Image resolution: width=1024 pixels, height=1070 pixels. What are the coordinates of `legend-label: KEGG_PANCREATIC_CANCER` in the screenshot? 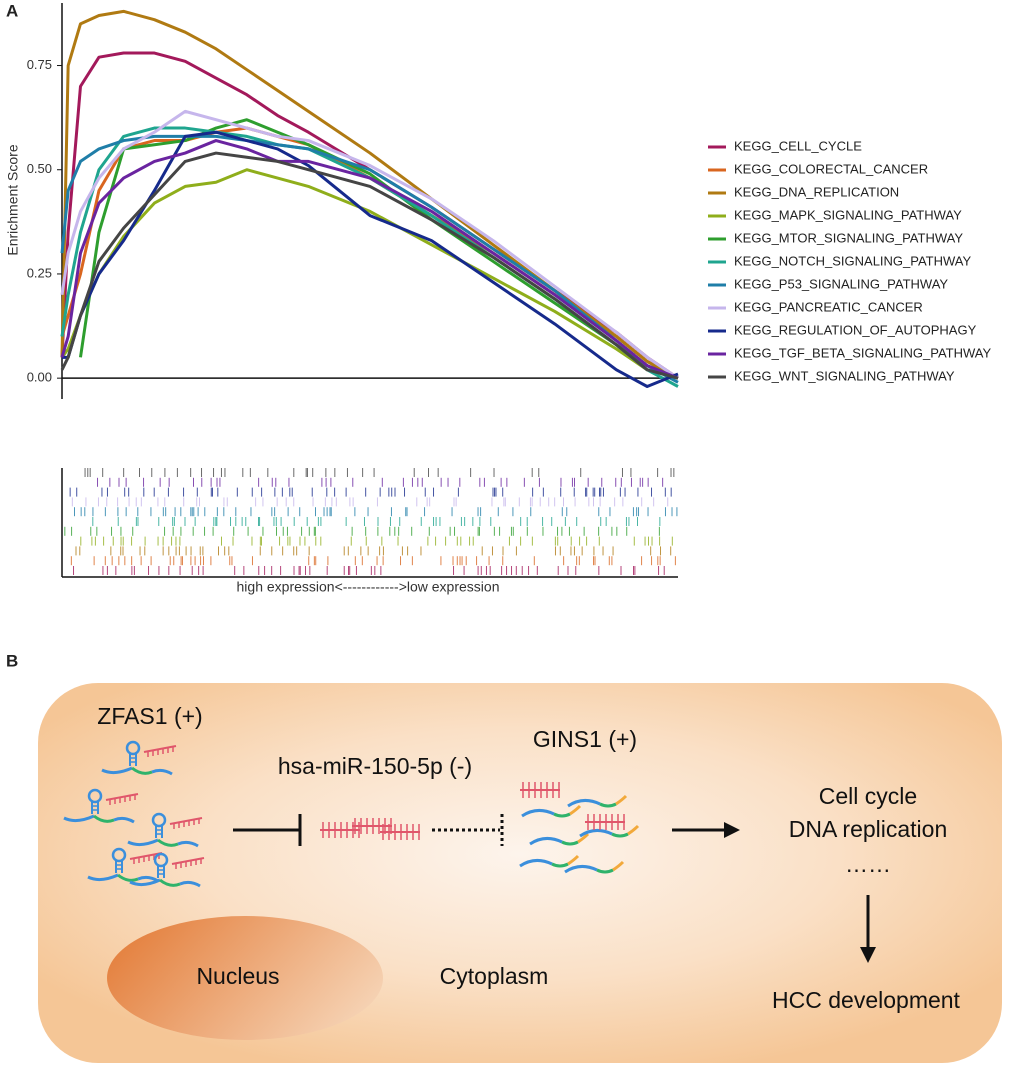 It's located at (828, 306).